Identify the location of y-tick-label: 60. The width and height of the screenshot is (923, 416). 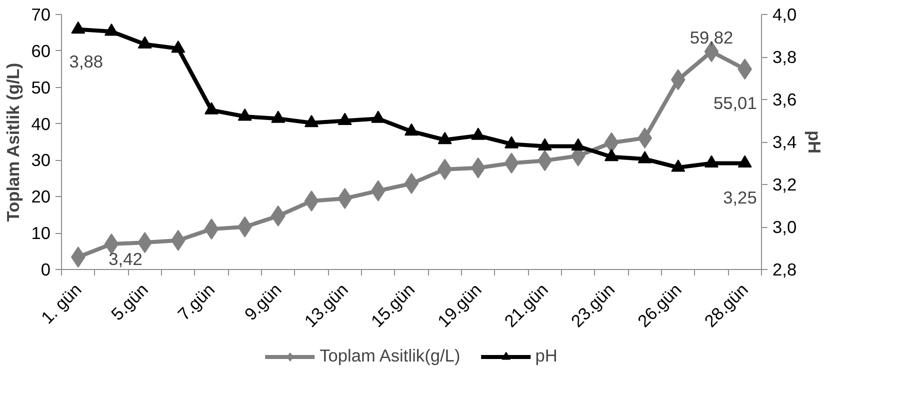
(41, 50).